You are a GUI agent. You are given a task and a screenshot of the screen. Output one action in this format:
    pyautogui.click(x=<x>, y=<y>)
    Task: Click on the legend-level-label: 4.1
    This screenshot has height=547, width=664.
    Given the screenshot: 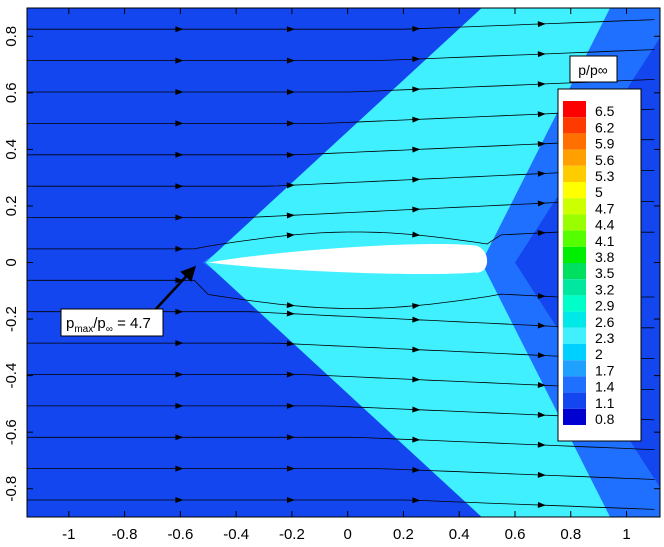 What is the action you would take?
    pyautogui.click(x=605, y=241)
    